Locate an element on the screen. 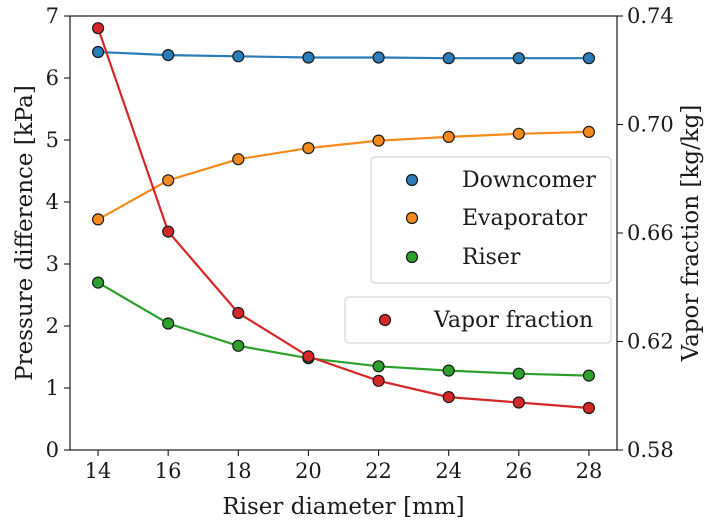  legend-label: Riser is located at coordinates (491, 257).